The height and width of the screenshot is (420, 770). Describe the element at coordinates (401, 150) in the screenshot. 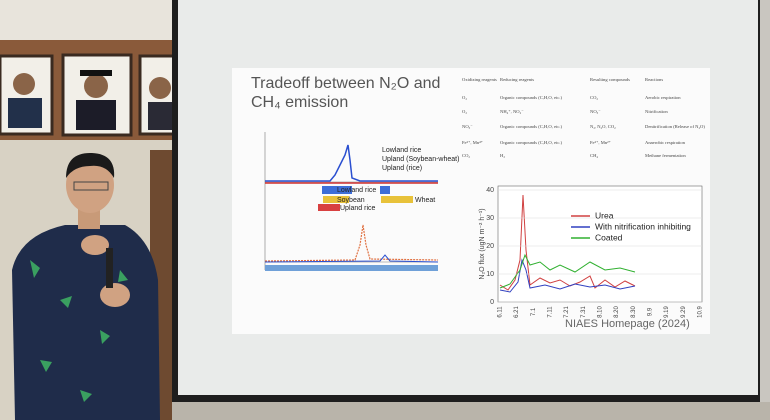

I see `legend-entry: Lowland rice` at that location.